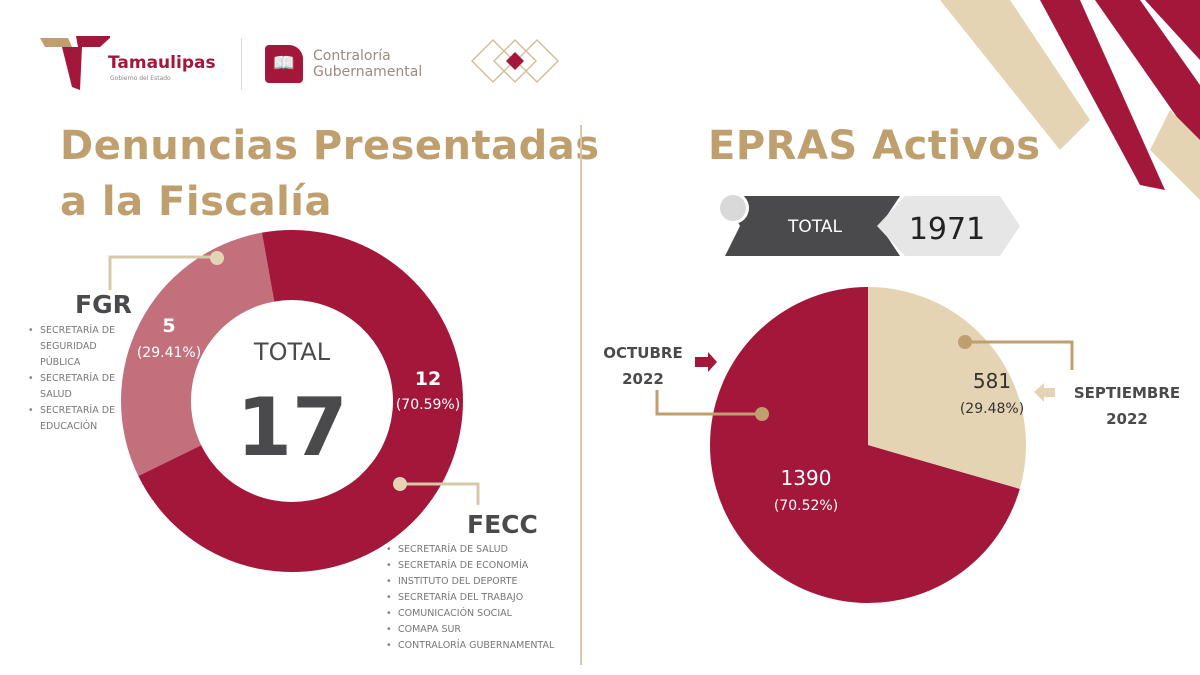 This screenshot has height=675, width=1200. I want to click on right-title: EPRAS Activos, so click(874, 146).